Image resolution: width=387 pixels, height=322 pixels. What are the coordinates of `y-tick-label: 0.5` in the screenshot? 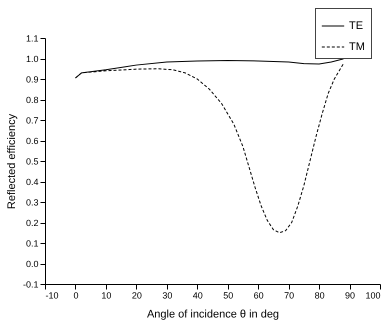 It's located at (32, 161).